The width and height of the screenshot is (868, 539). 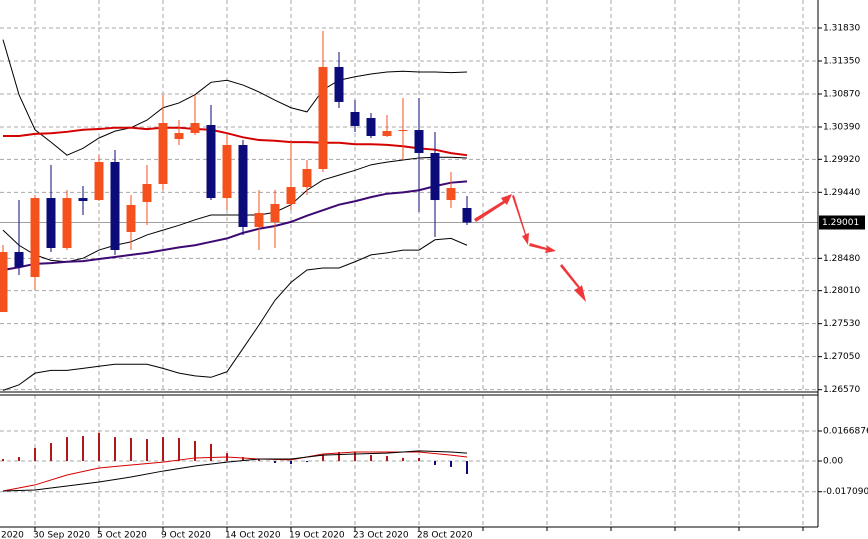 What do you see at coordinates (122, 535) in the screenshot?
I see `x-tick-label: 5 Oct 2020` at bounding box center [122, 535].